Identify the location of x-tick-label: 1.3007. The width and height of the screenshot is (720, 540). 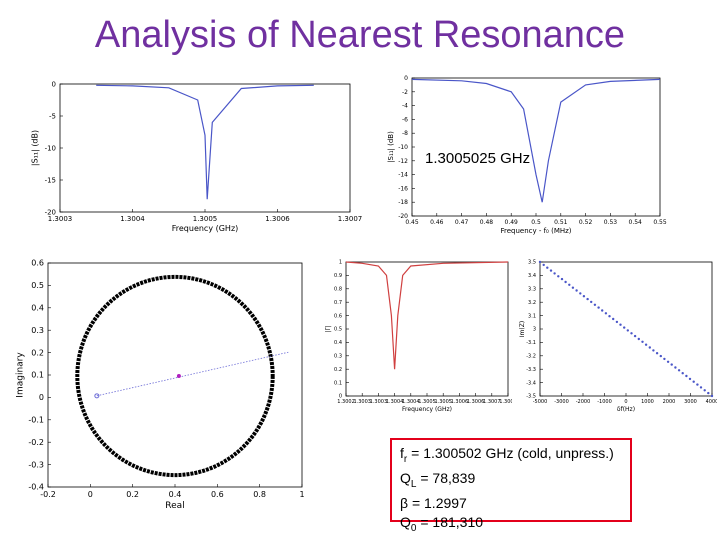
(505, 402).